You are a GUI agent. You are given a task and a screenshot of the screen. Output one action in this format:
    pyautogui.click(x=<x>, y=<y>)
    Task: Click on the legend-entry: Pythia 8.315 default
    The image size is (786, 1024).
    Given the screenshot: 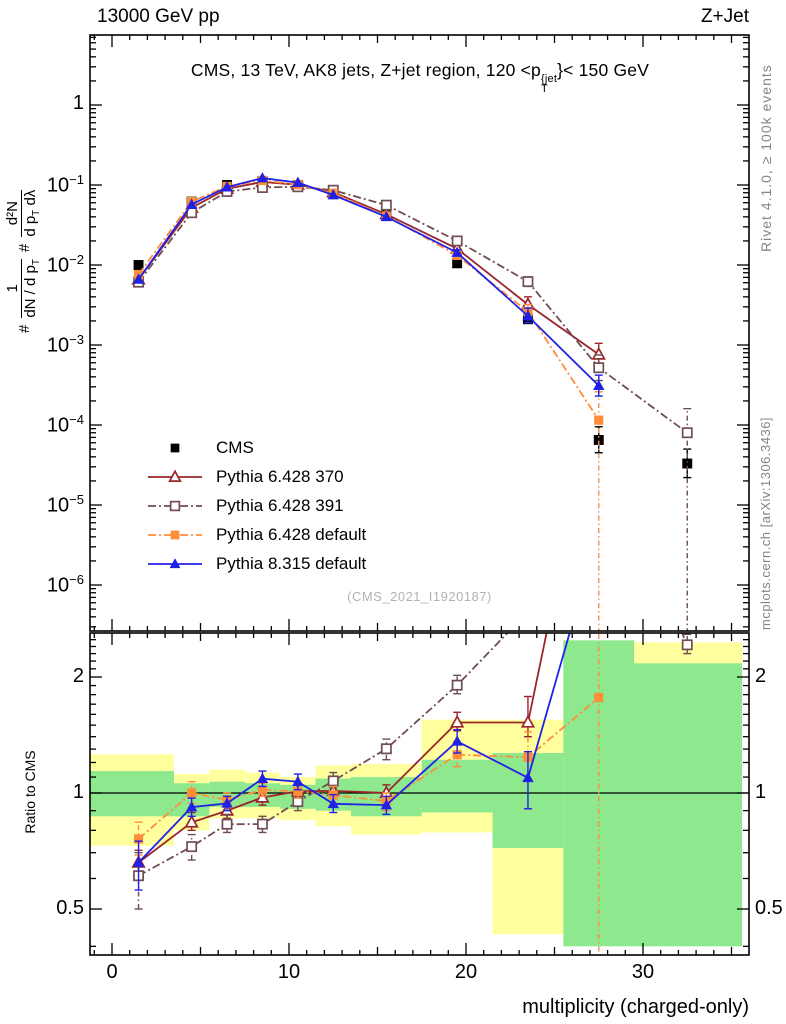 What is the action you would take?
    pyautogui.click(x=256, y=563)
    